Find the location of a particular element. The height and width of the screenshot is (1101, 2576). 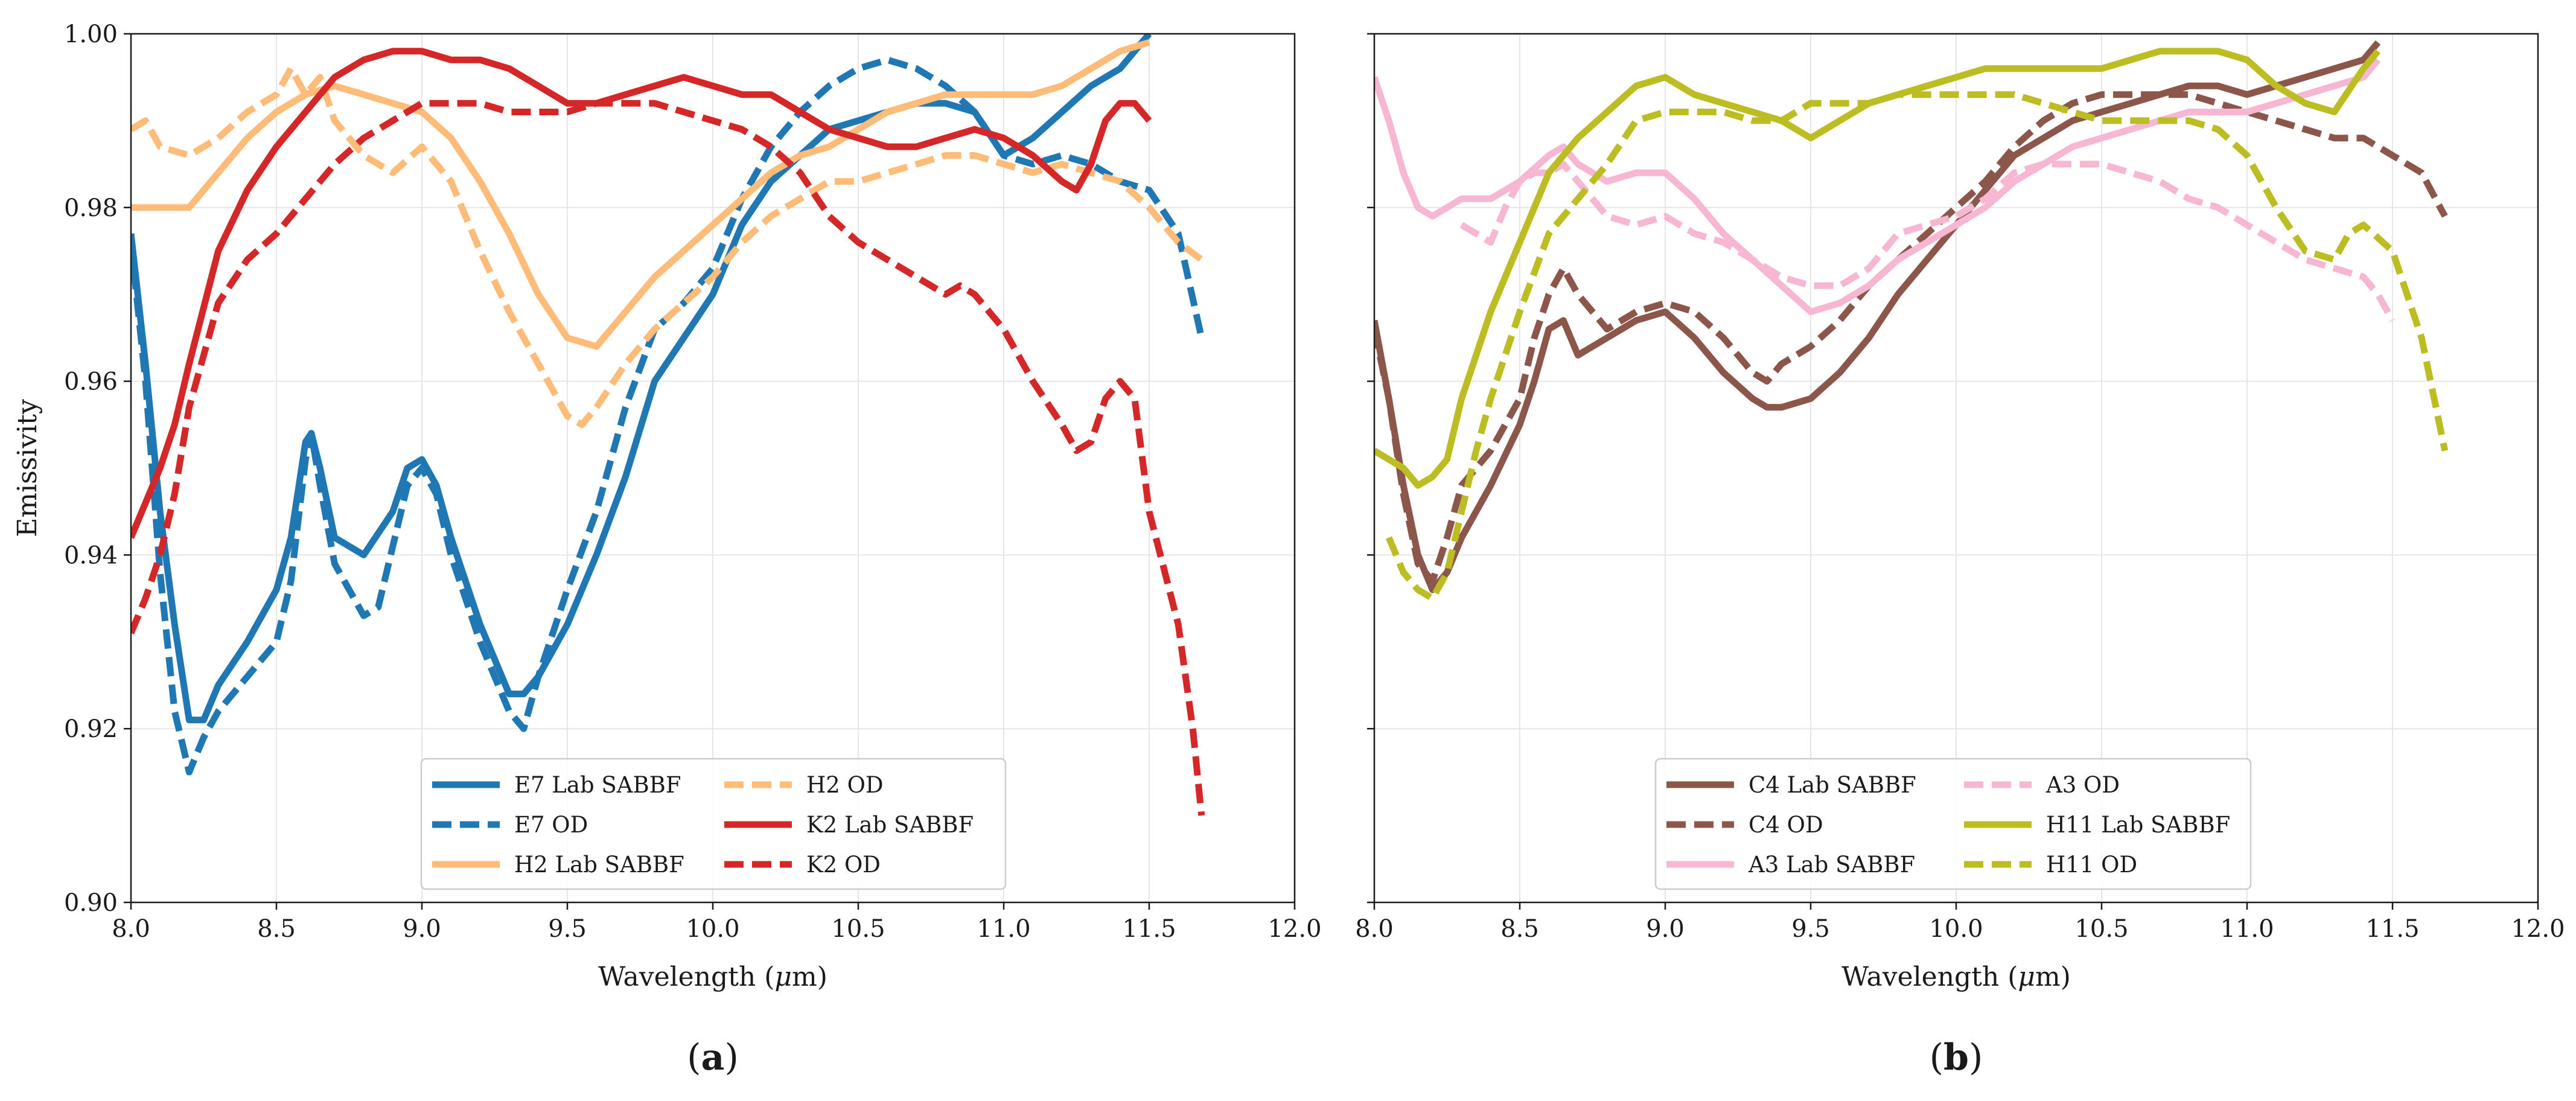

legend-label: H2 Lab SABBF is located at coordinates (599, 865).